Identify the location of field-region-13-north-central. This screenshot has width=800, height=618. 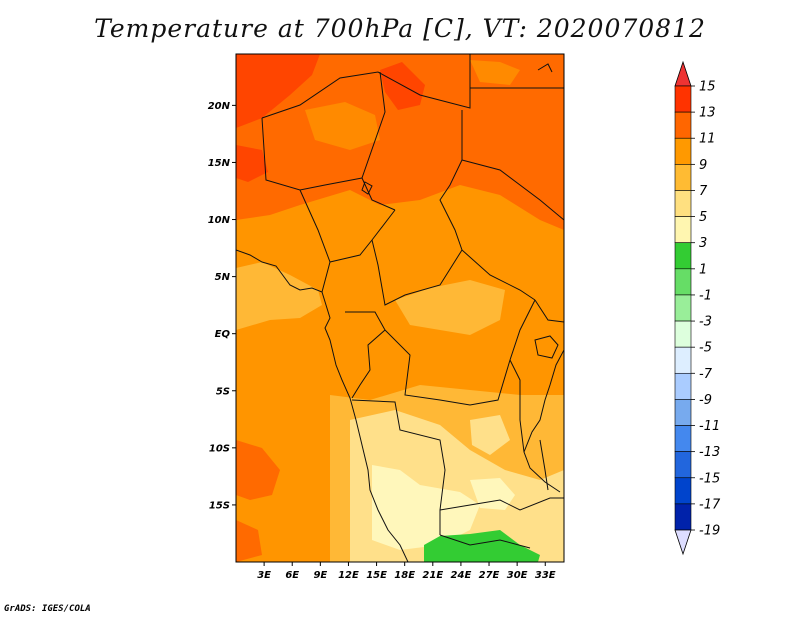
(402, 86).